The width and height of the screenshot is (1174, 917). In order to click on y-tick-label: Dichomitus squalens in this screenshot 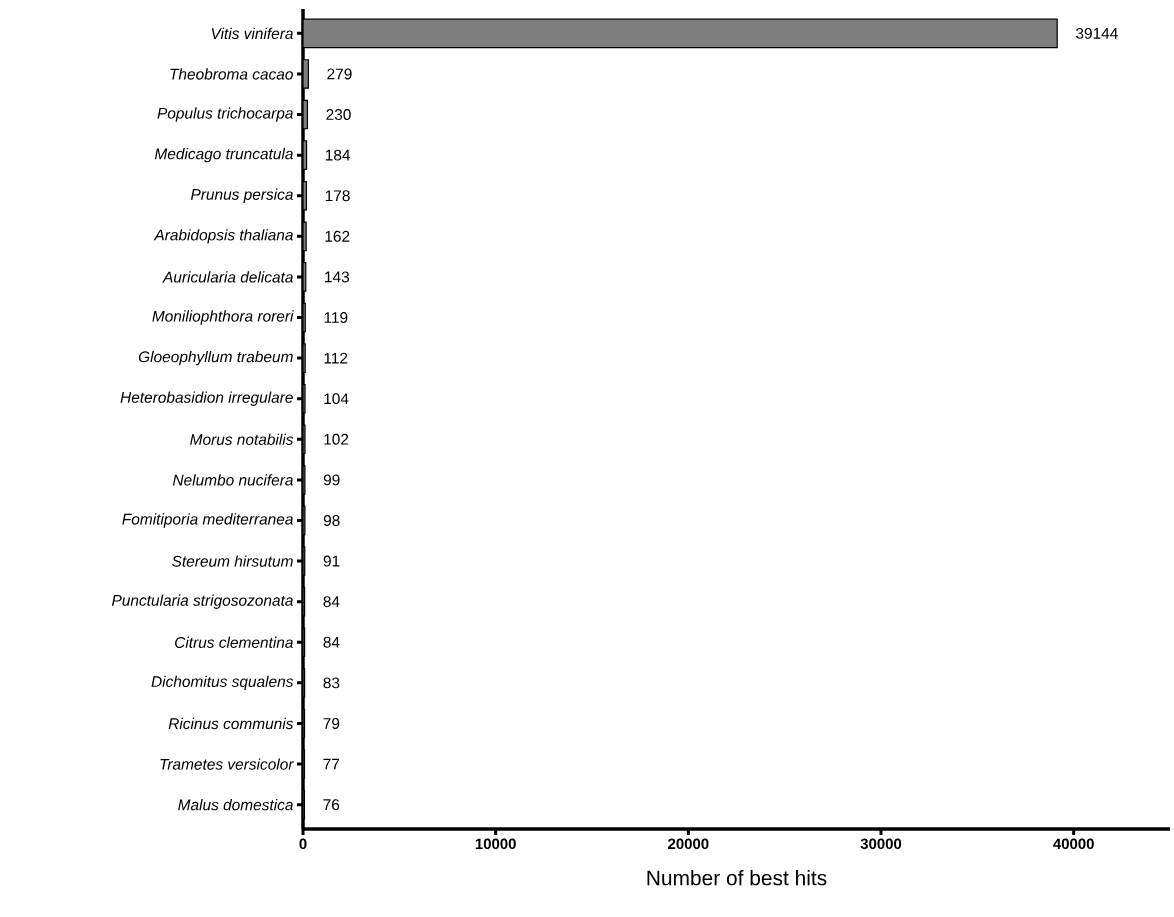, I will do `click(222, 683)`.